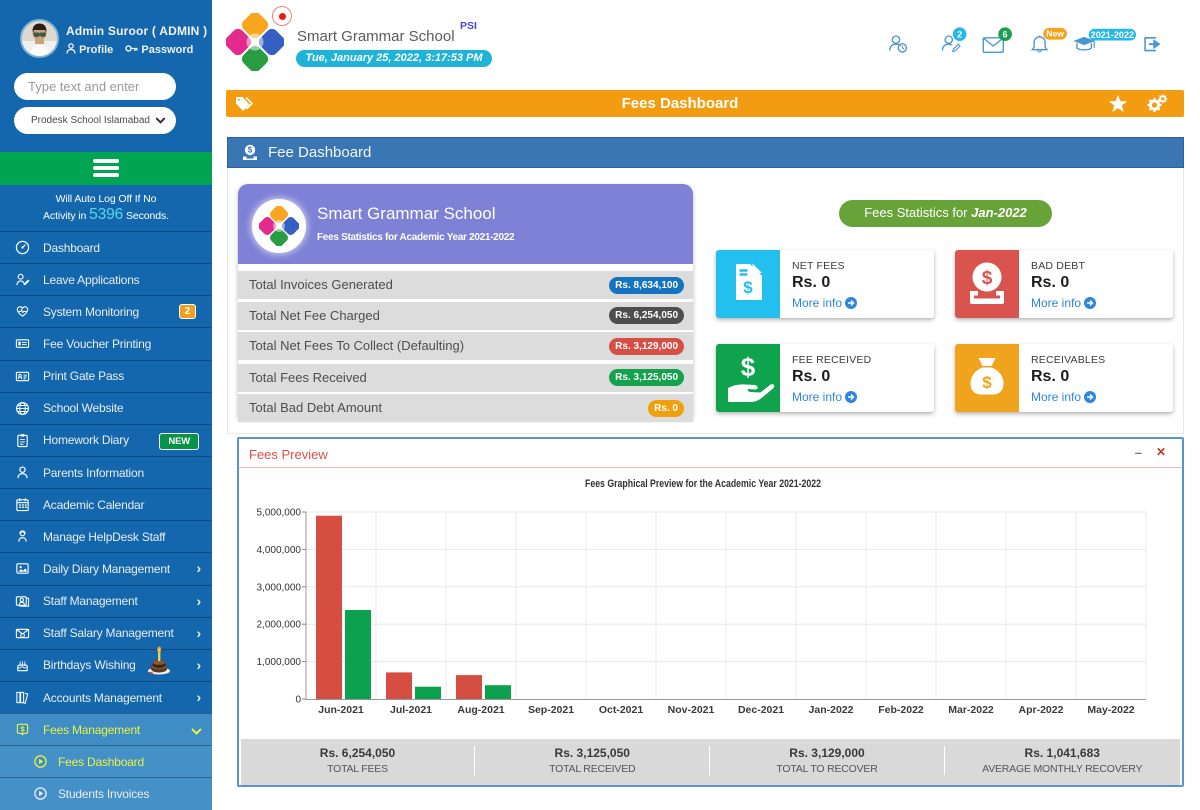 The height and width of the screenshot is (810, 1200). I want to click on svg-text: Jan-2022, so click(831, 710).